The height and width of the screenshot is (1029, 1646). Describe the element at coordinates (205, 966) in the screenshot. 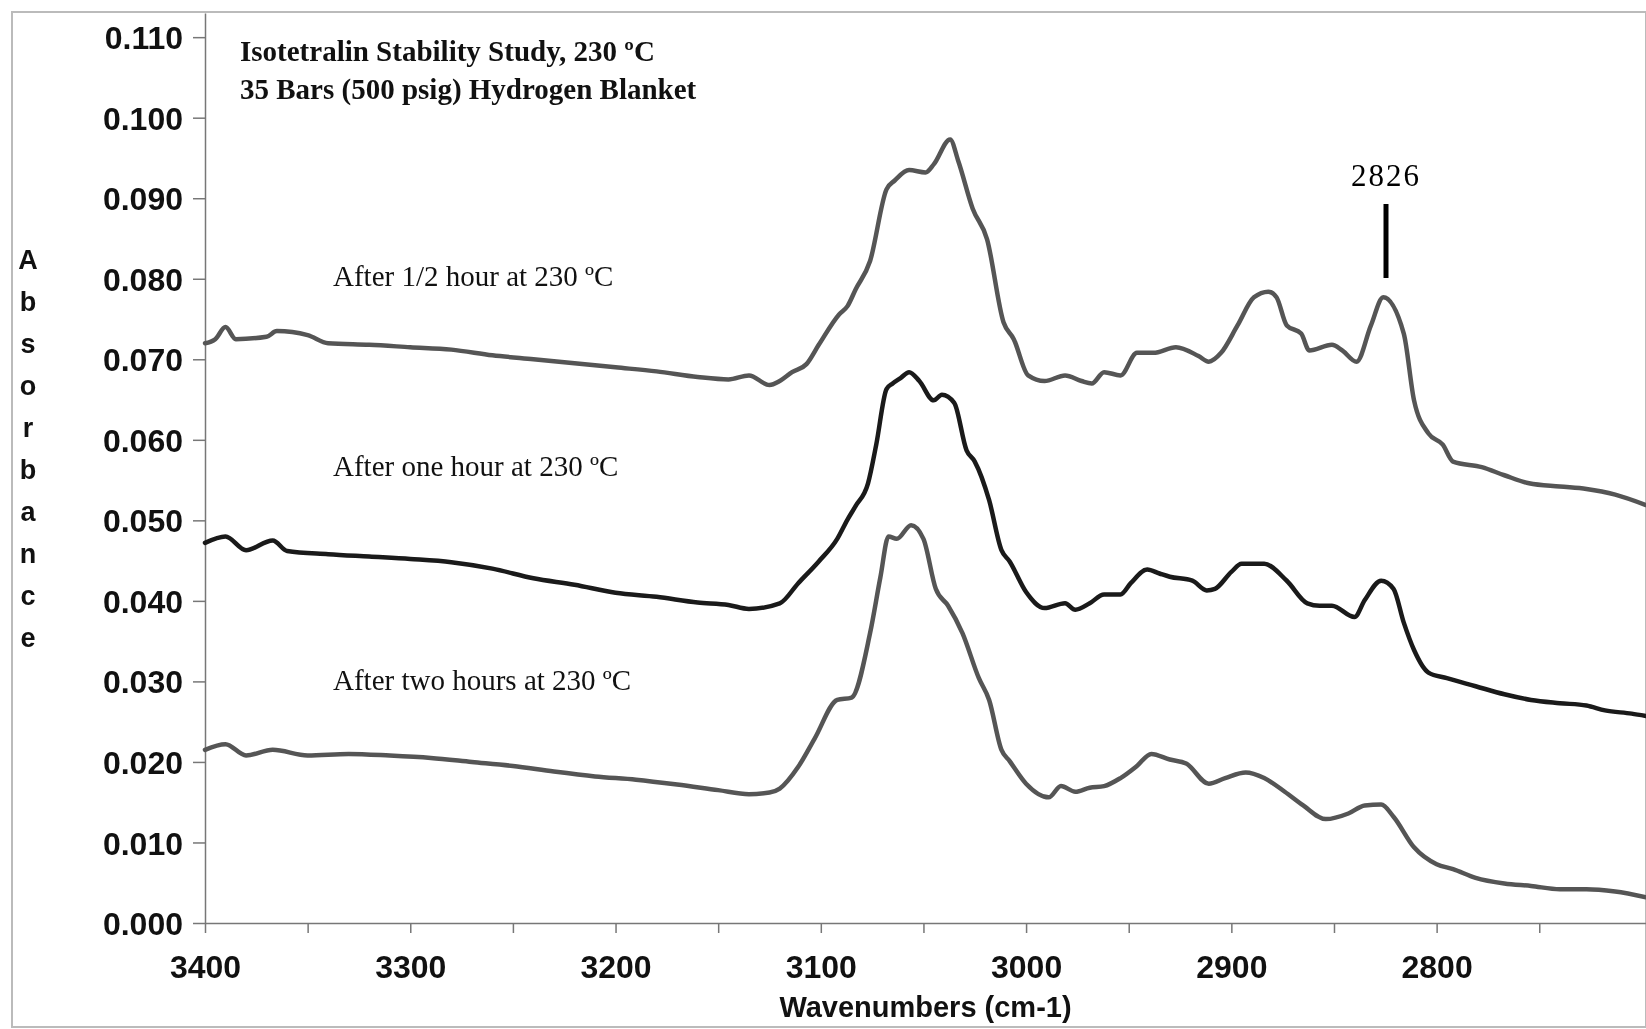

I see `x-tick-label: 3400` at that location.